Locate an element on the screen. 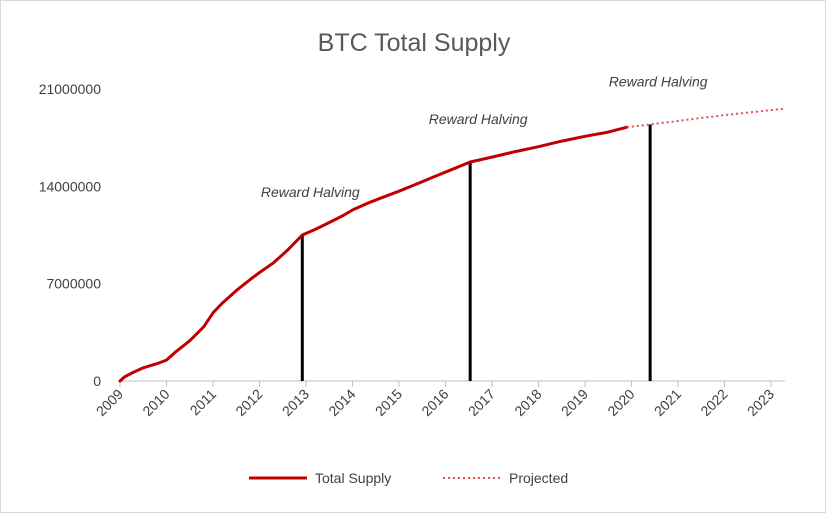 This screenshot has width=826, height=513. x-tick-label: 2009 is located at coordinates (109, 402).